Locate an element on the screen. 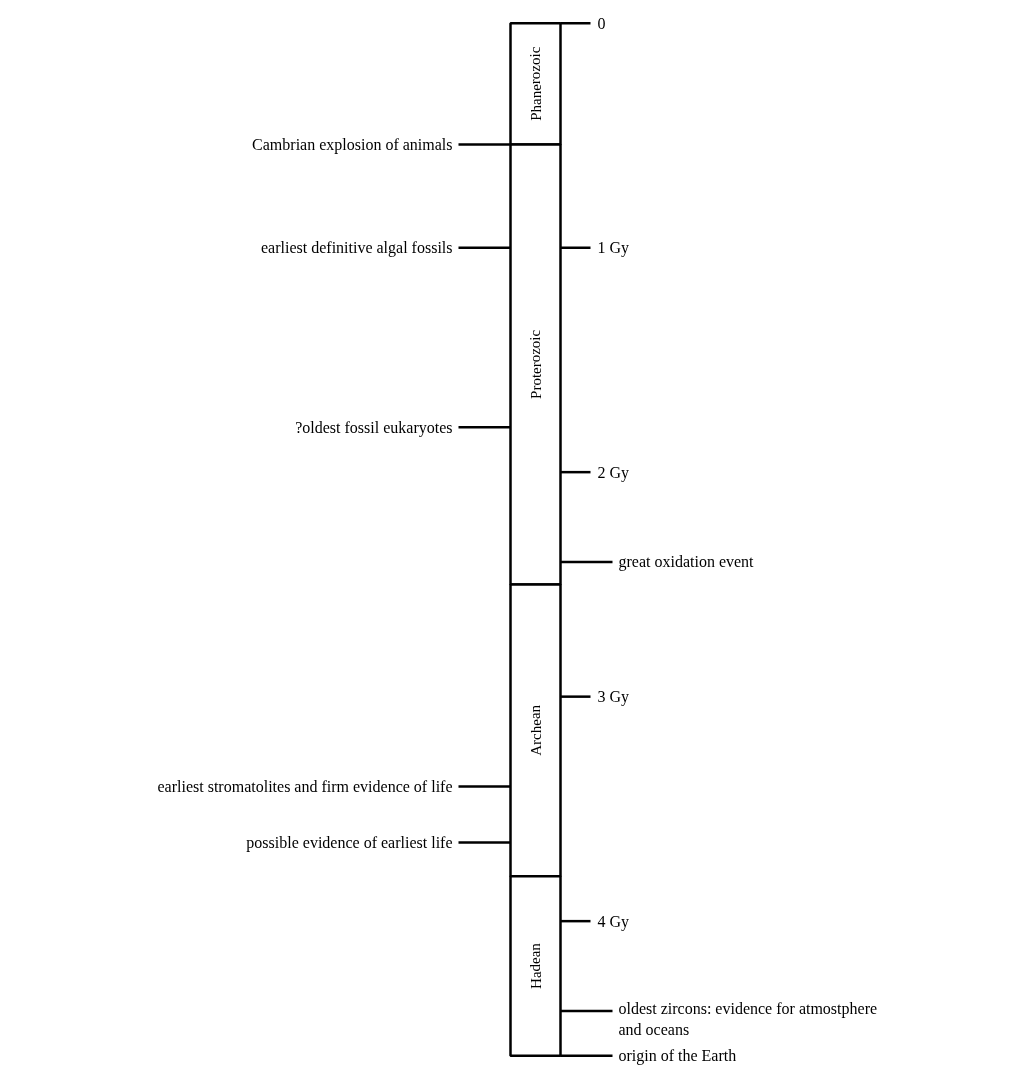  ref-line-label: great oxidation event is located at coordinates (686, 562).